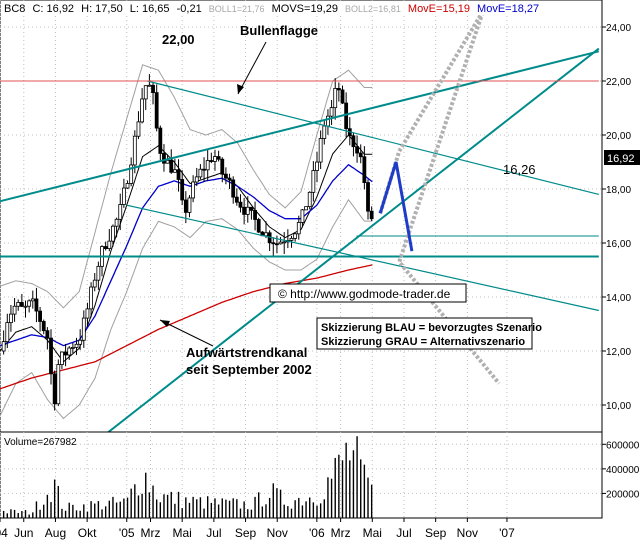  I want to click on last-price-marker, so click(622, 157).